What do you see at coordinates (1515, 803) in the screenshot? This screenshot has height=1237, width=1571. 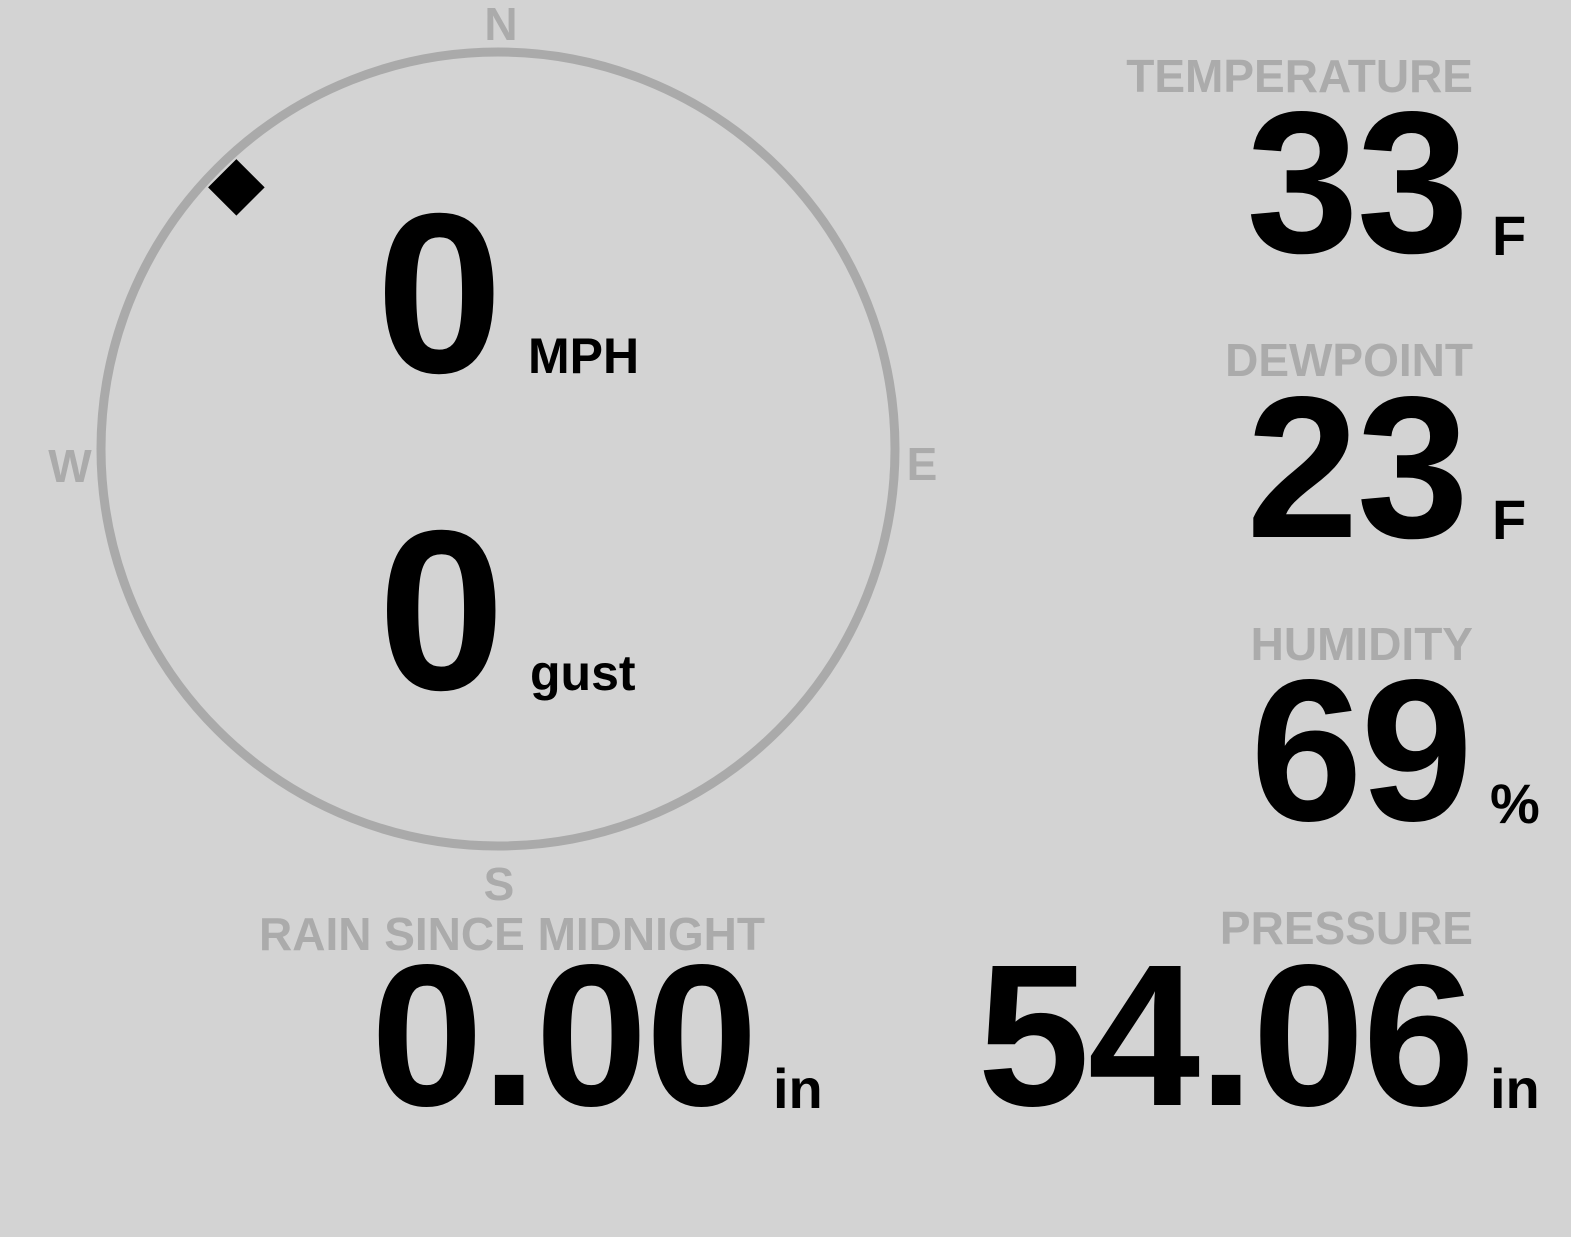 I see `humidity-unit: %` at bounding box center [1515, 803].